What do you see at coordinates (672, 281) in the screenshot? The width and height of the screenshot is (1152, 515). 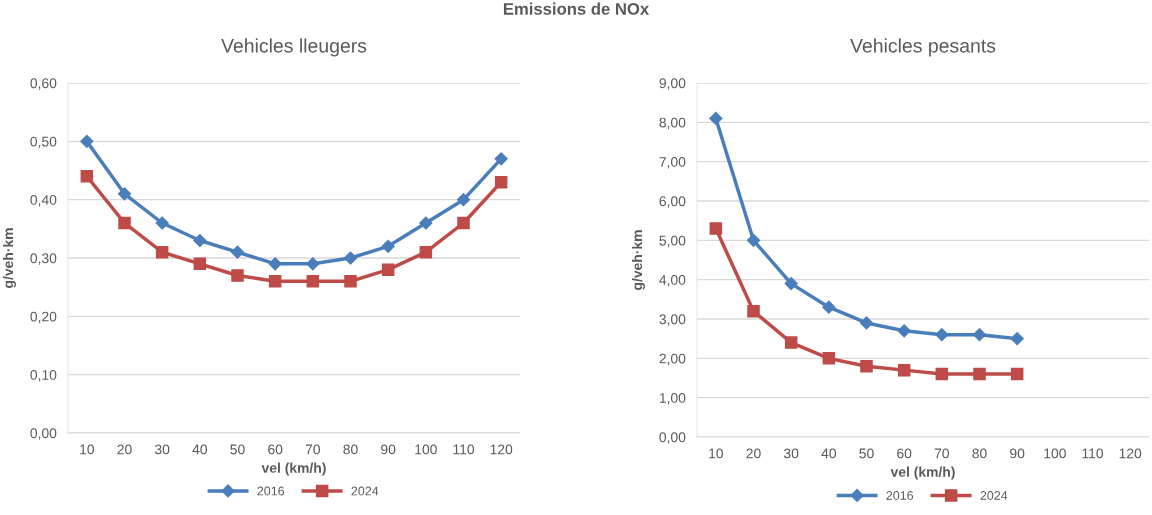 I see `y-tick-label: 4,00` at bounding box center [672, 281].